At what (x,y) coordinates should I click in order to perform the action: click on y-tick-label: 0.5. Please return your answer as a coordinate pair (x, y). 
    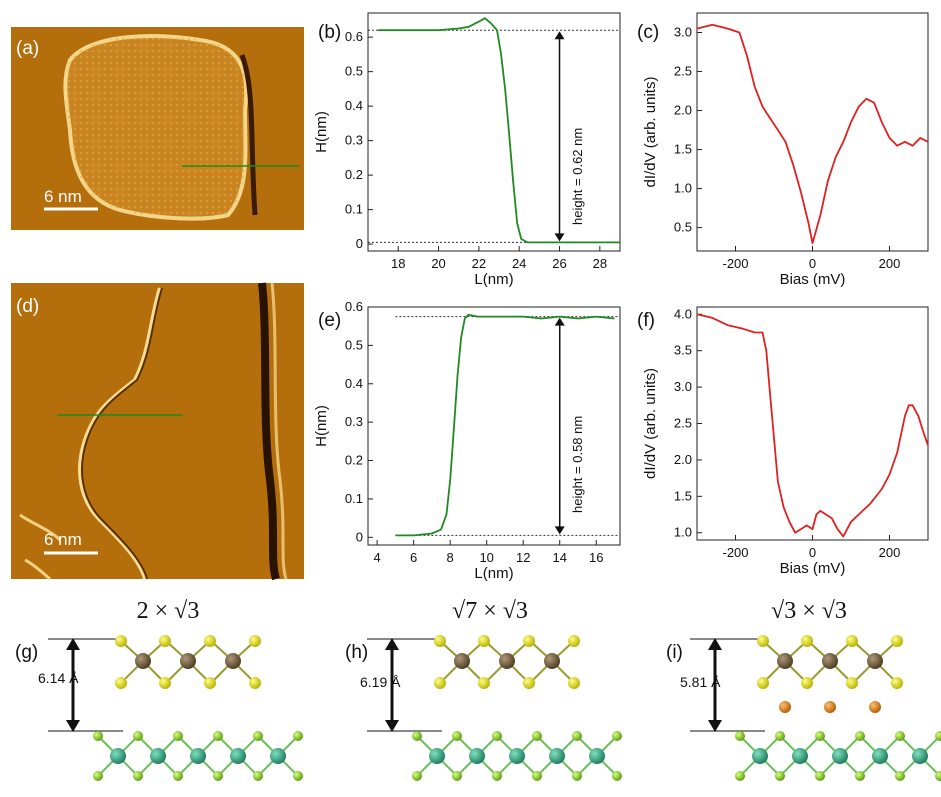
    Looking at the image, I should click on (683, 227).